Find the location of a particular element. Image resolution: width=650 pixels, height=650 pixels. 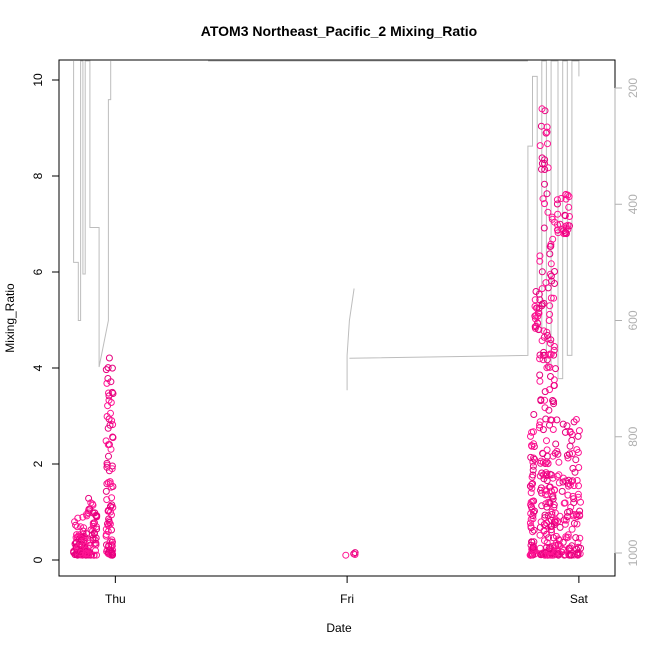

y-axis-label: Mixing_Ratio is located at coordinates (10, 318).